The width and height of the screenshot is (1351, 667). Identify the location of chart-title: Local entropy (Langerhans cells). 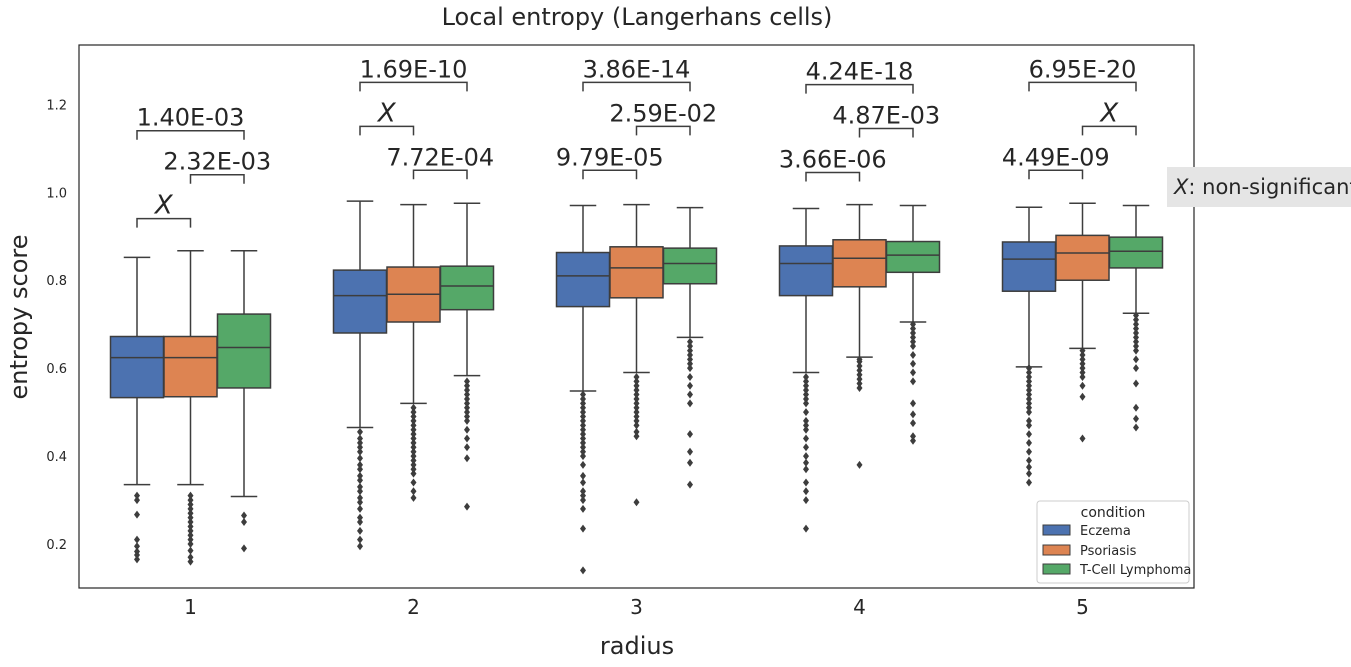
(637, 17).